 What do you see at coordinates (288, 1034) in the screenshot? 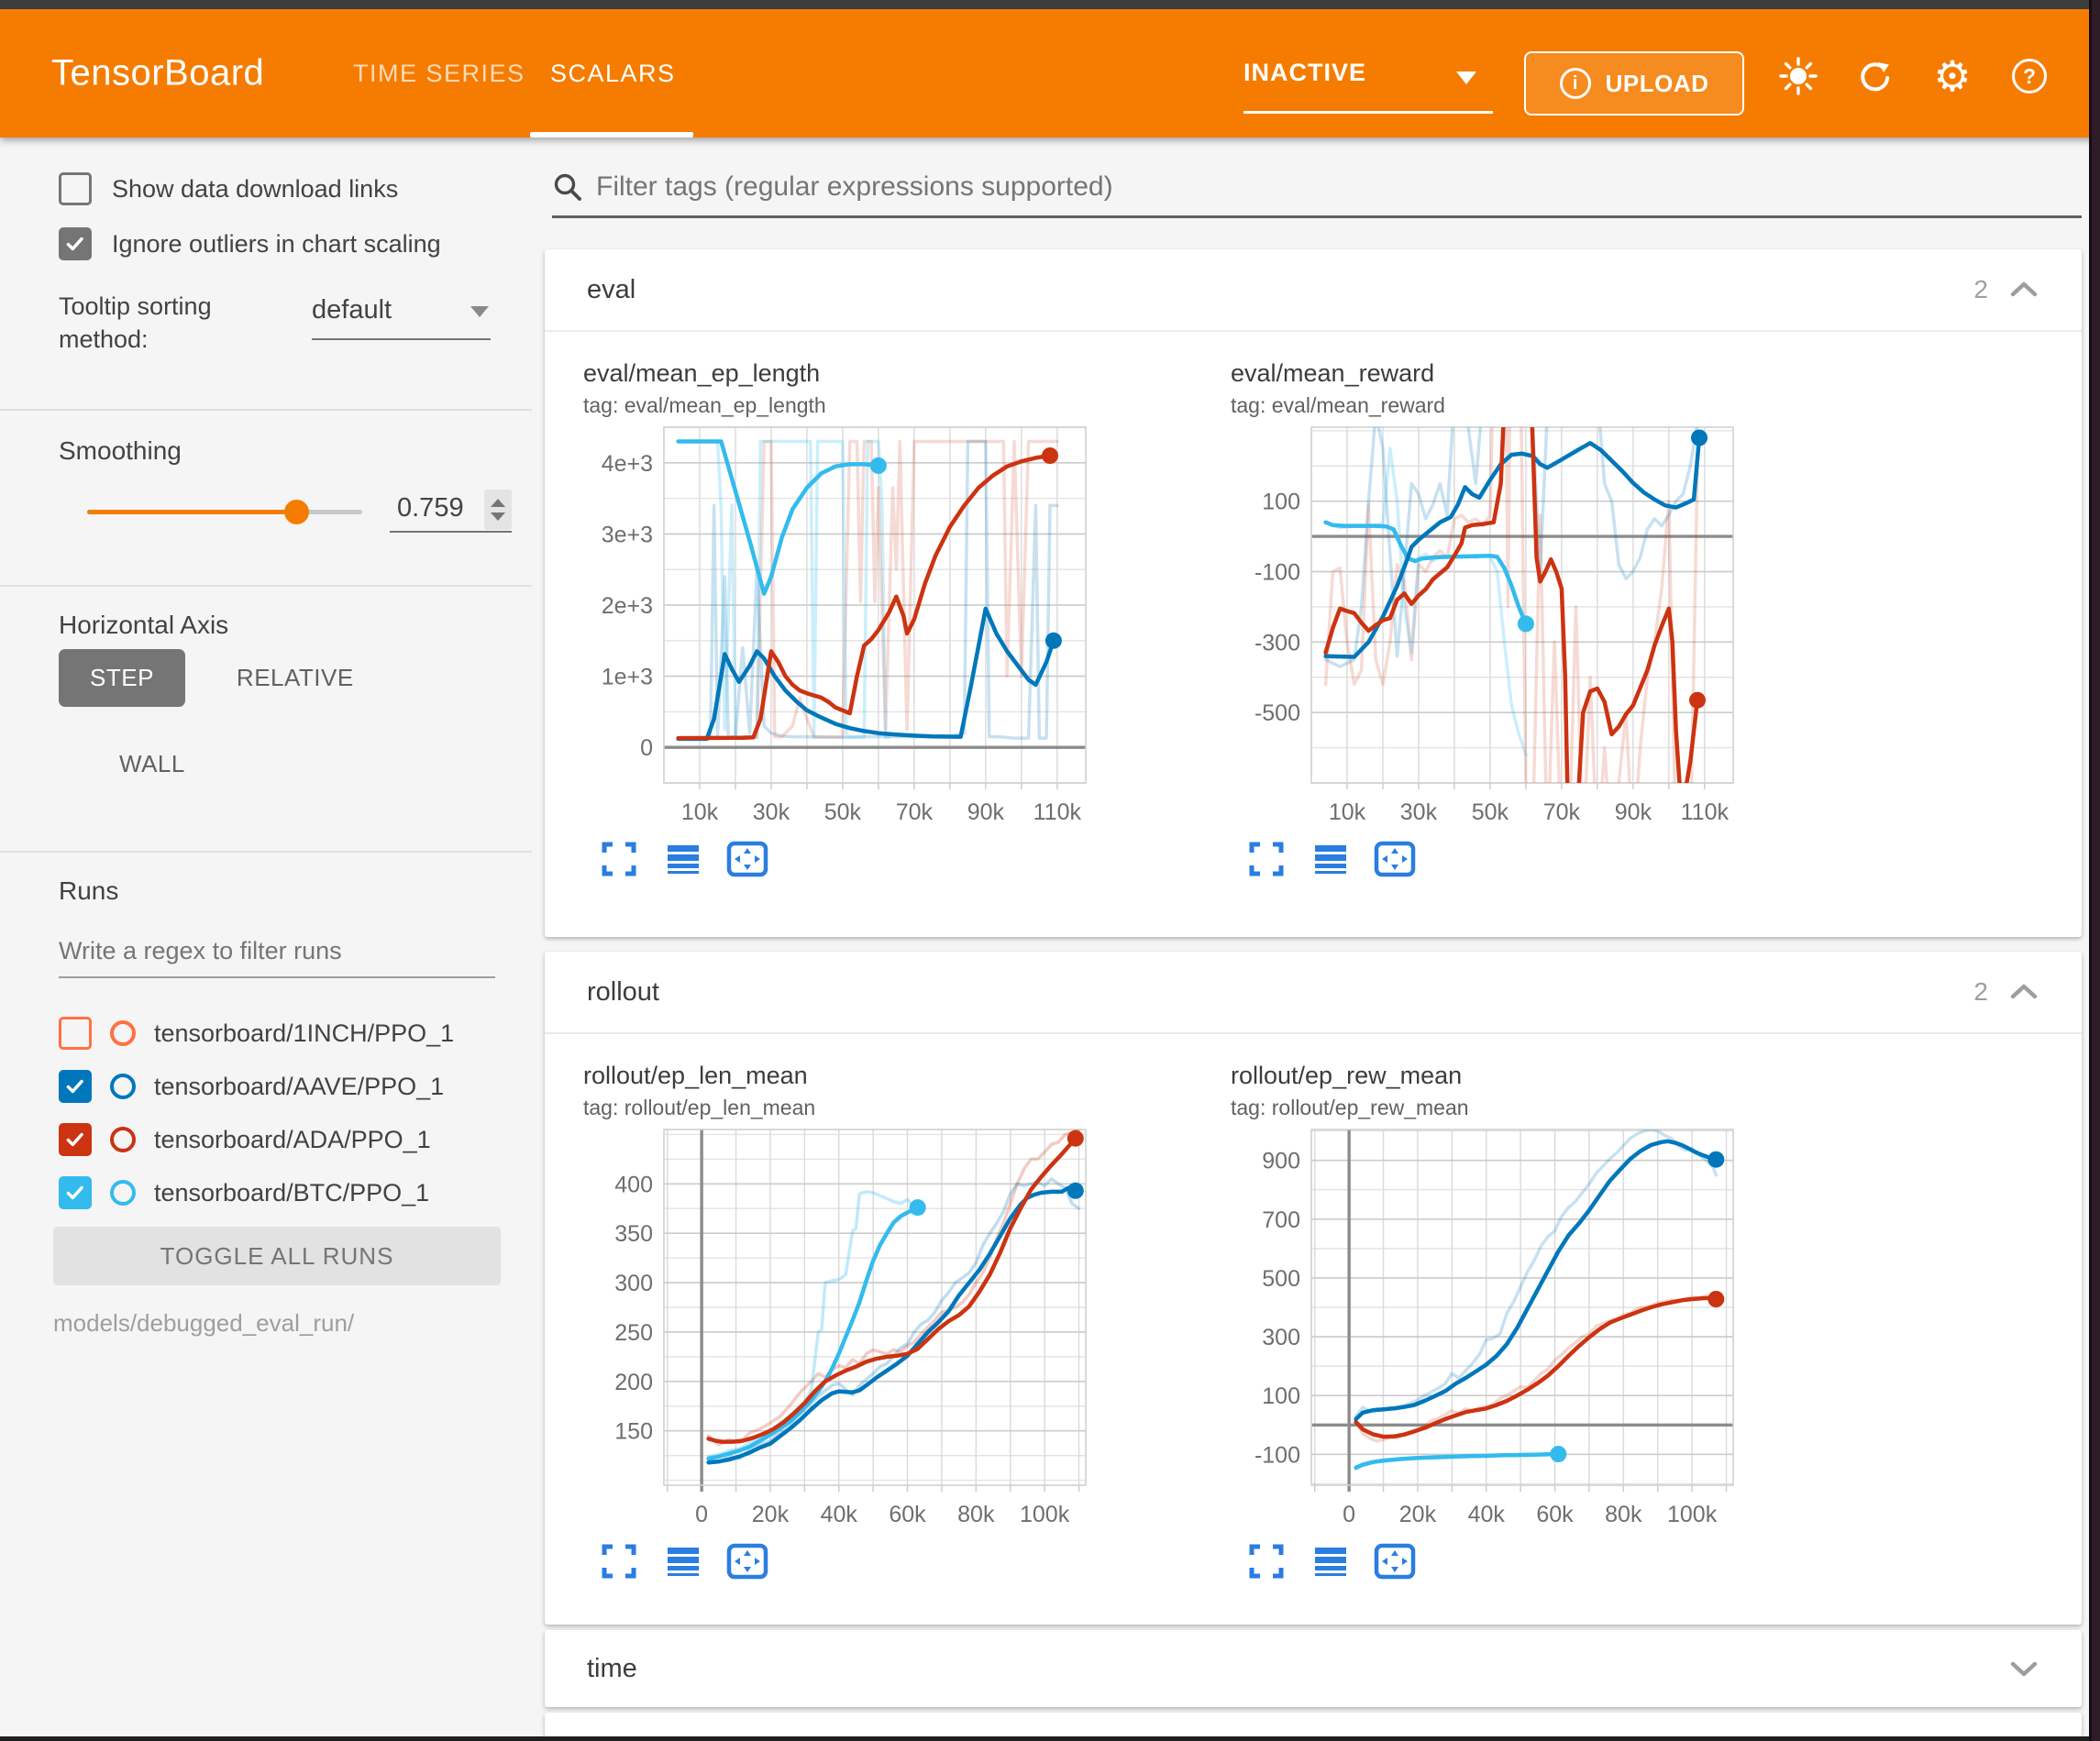
I see `run-row: tensorboard/1INCH/PPO_1` at bounding box center [288, 1034].